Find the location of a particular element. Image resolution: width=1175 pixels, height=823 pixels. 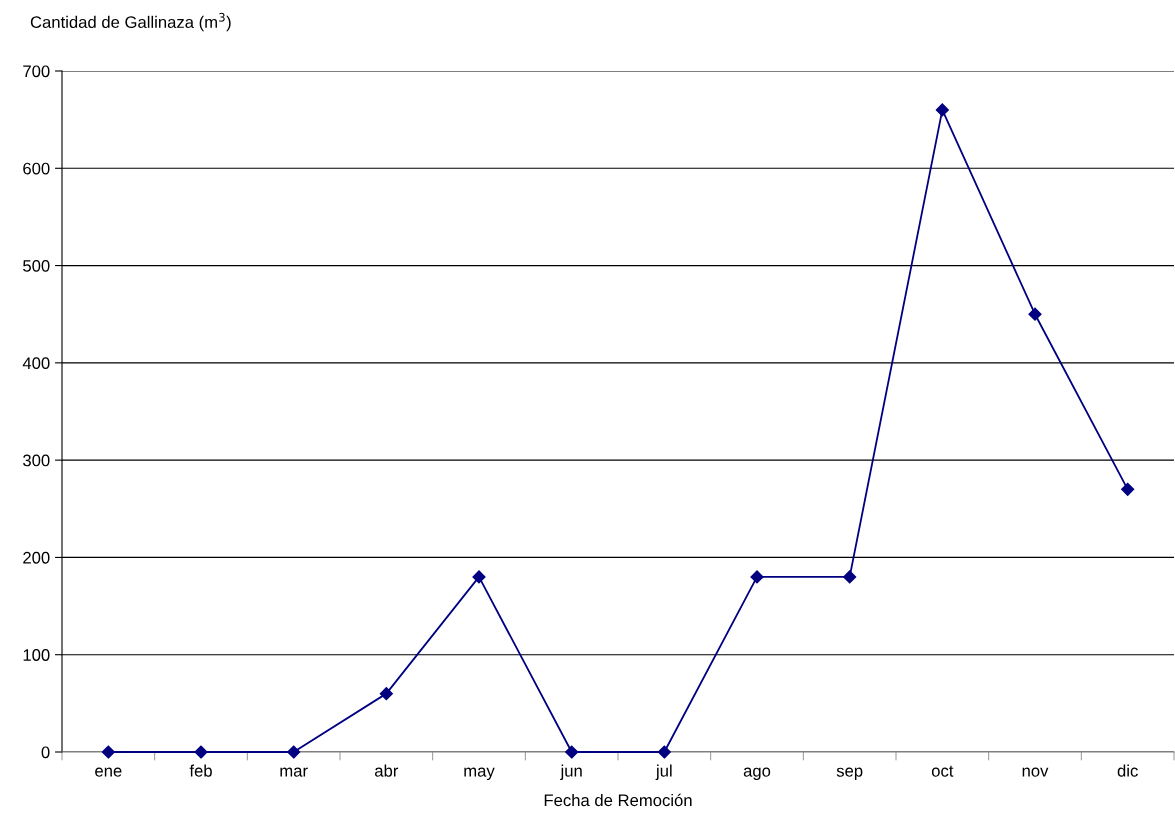

x-tick-label: feb is located at coordinates (200, 770).